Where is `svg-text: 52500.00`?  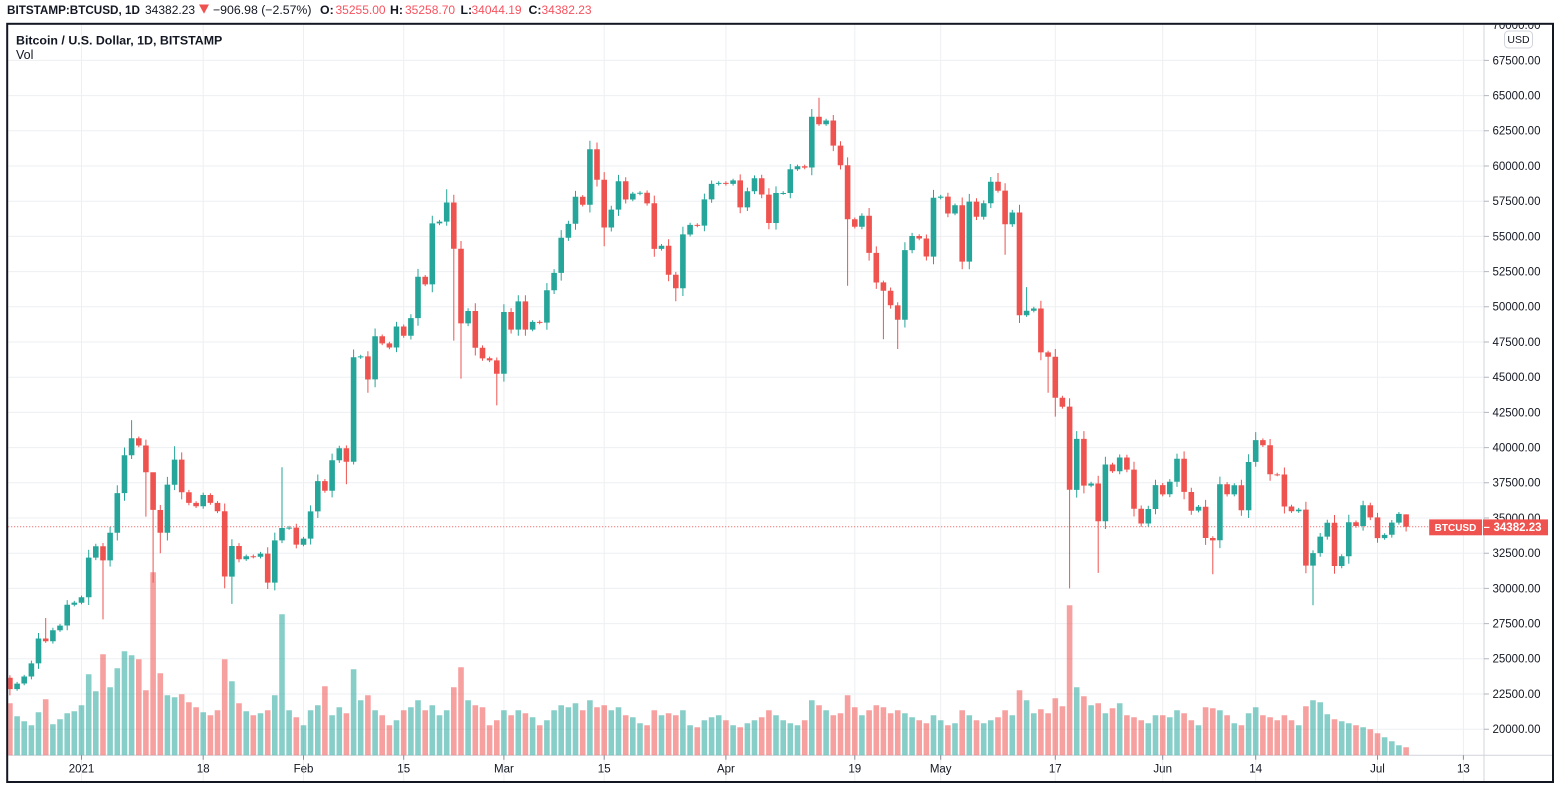 svg-text: 52500.00 is located at coordinates (1517, 273).